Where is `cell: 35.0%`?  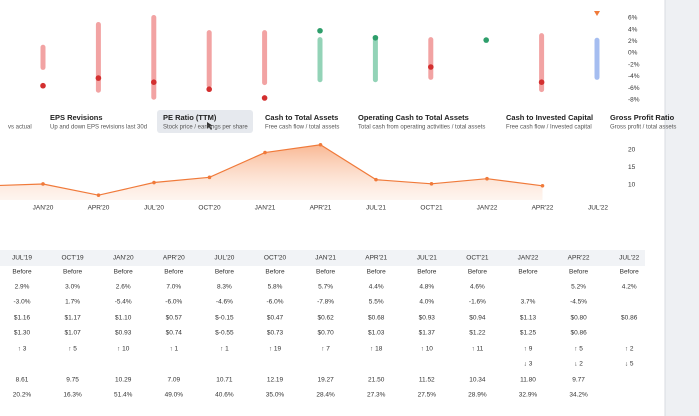 cell: 35.0% is located at coordinates (275, 395).